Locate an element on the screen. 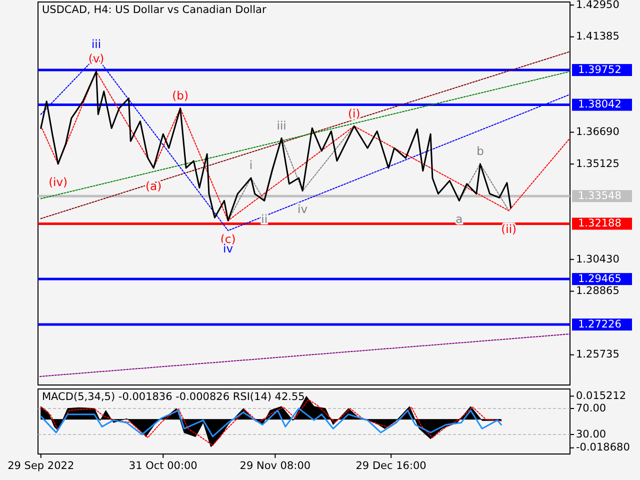  ref-line-label: 1.27226 is located at coordinates (600, 324).